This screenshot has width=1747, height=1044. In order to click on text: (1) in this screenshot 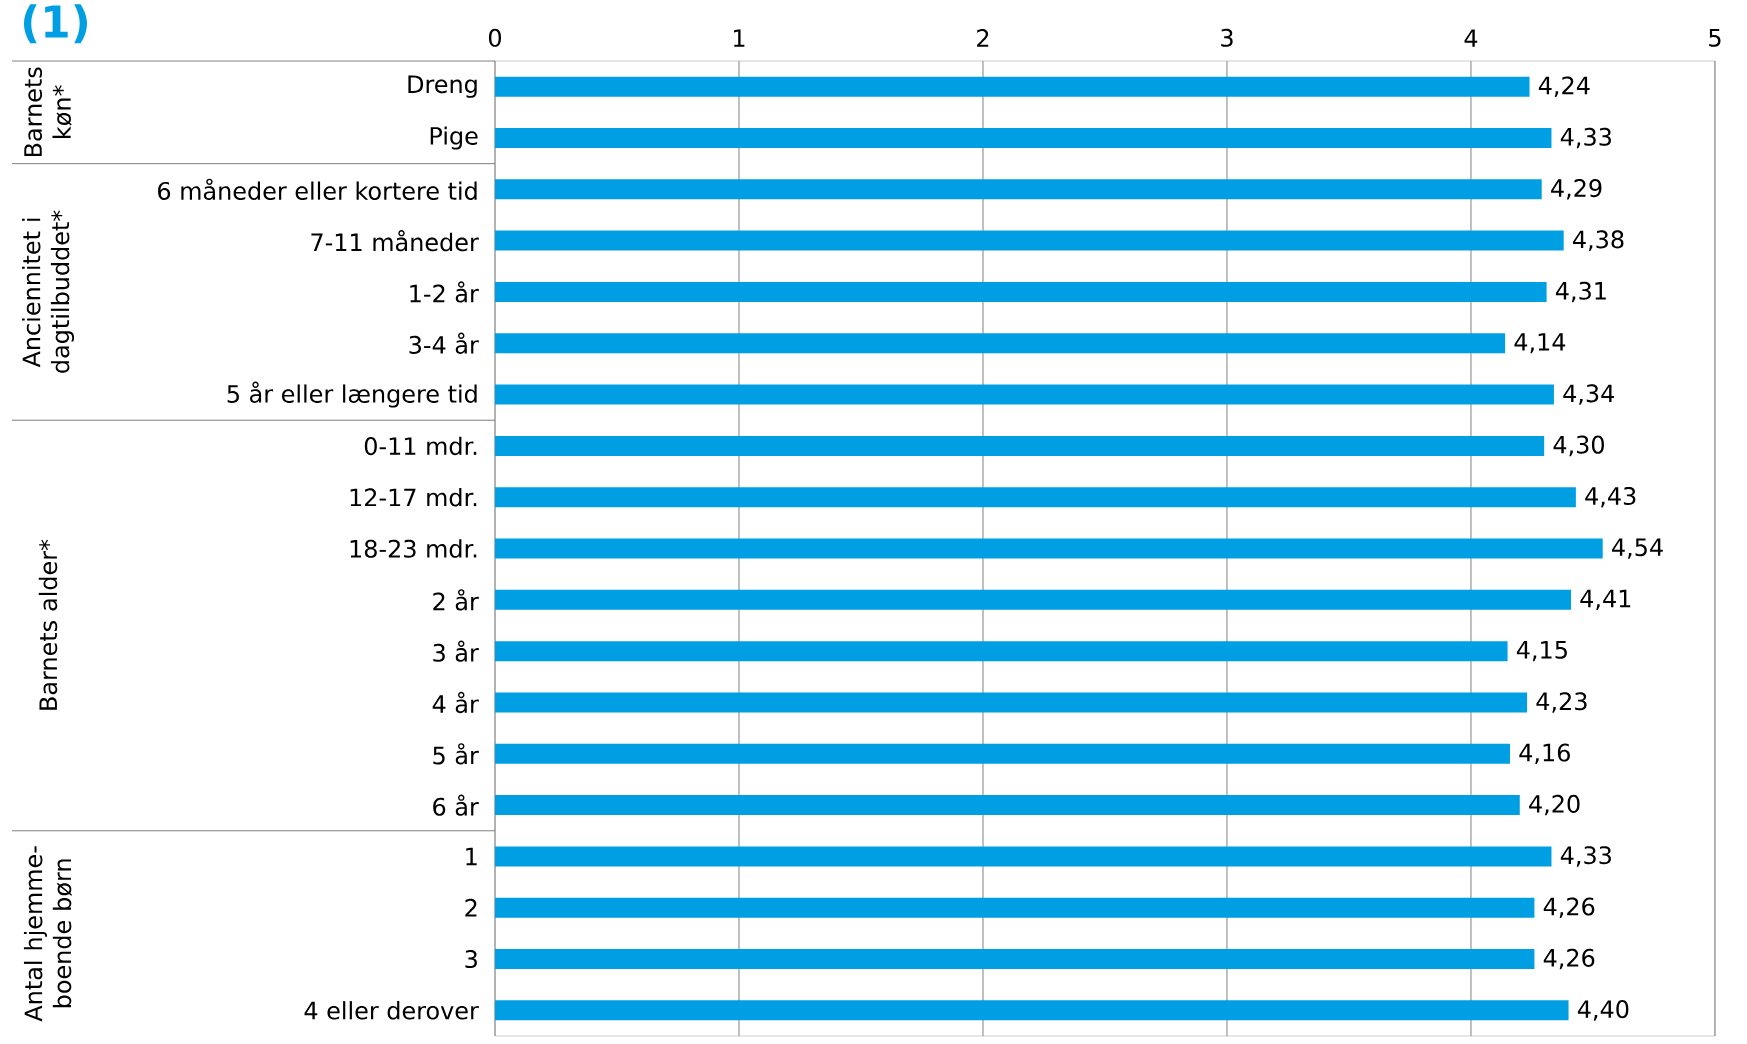, I will do `click(55, 24)`.